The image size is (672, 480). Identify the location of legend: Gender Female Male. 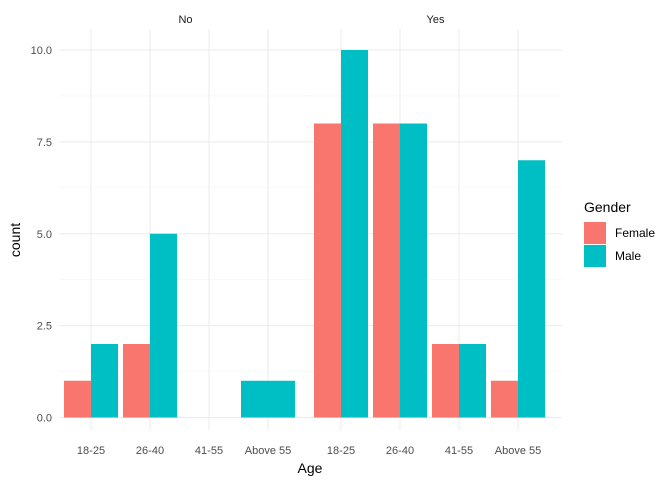
(619, 233).